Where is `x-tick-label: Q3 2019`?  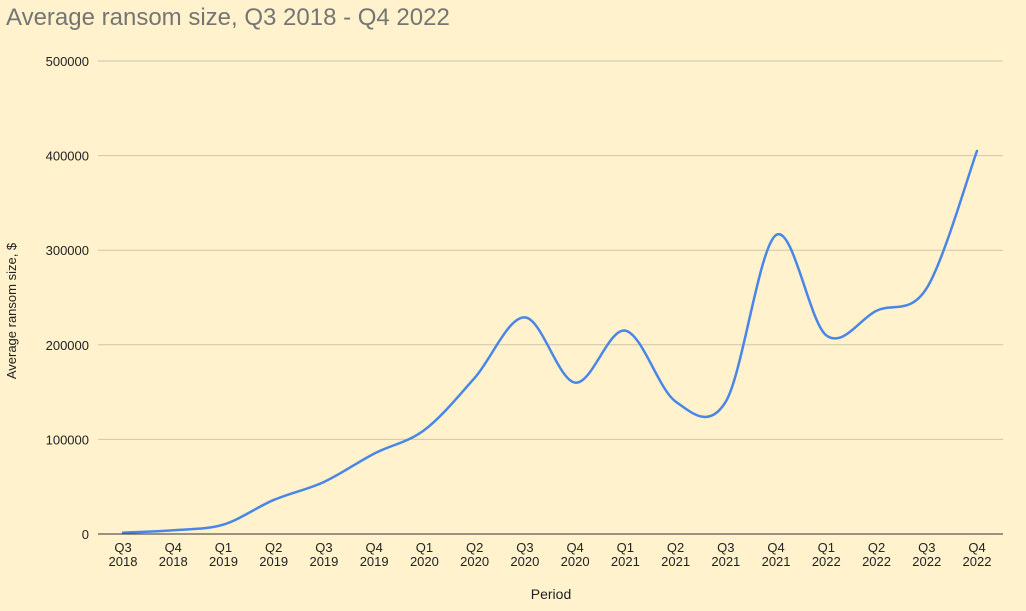
x-tick-label: Q3 2019 is located at coordinates (323, 554).